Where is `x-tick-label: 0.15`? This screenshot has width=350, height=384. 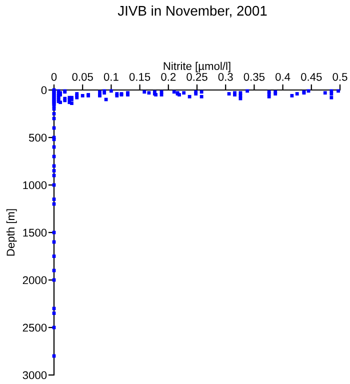 x-tick-label: 0.15 is located at coordinates (139, 76).